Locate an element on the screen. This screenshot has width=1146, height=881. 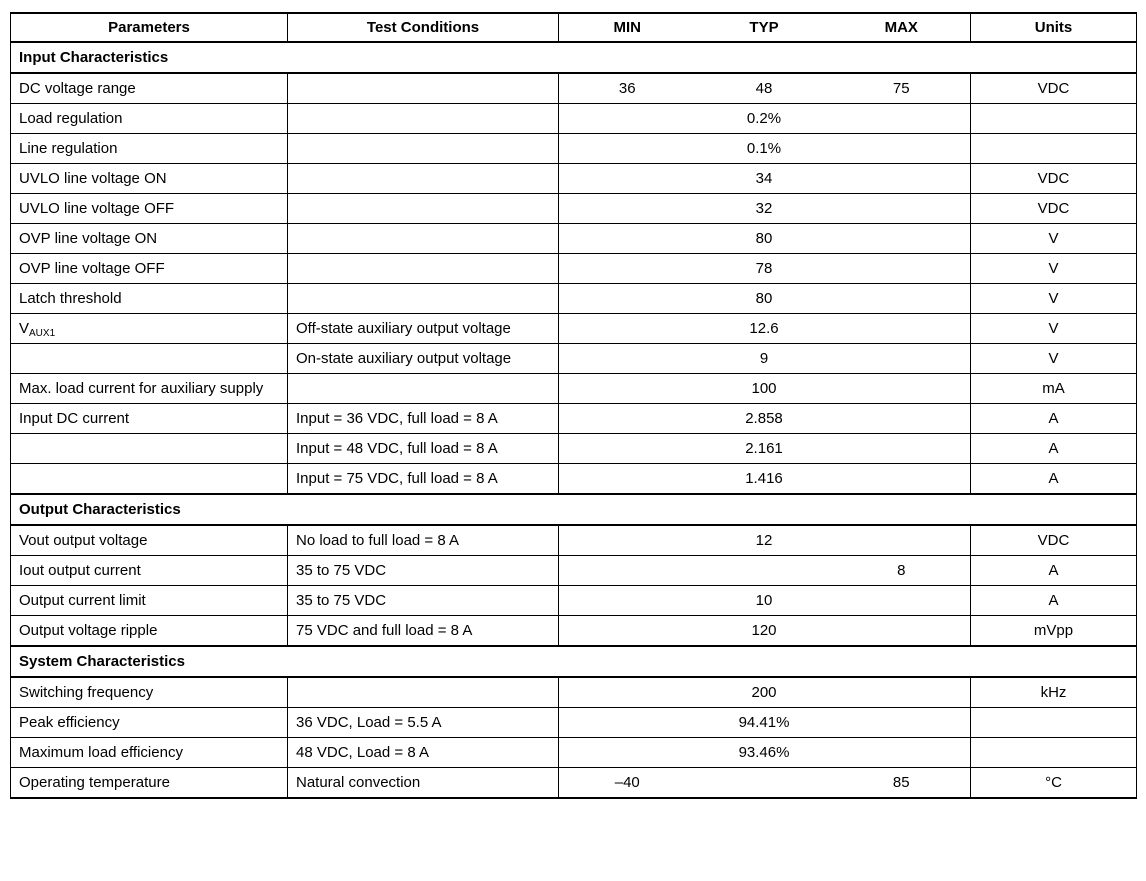
typ-cell: 48 is located at coordinates (764, 88).